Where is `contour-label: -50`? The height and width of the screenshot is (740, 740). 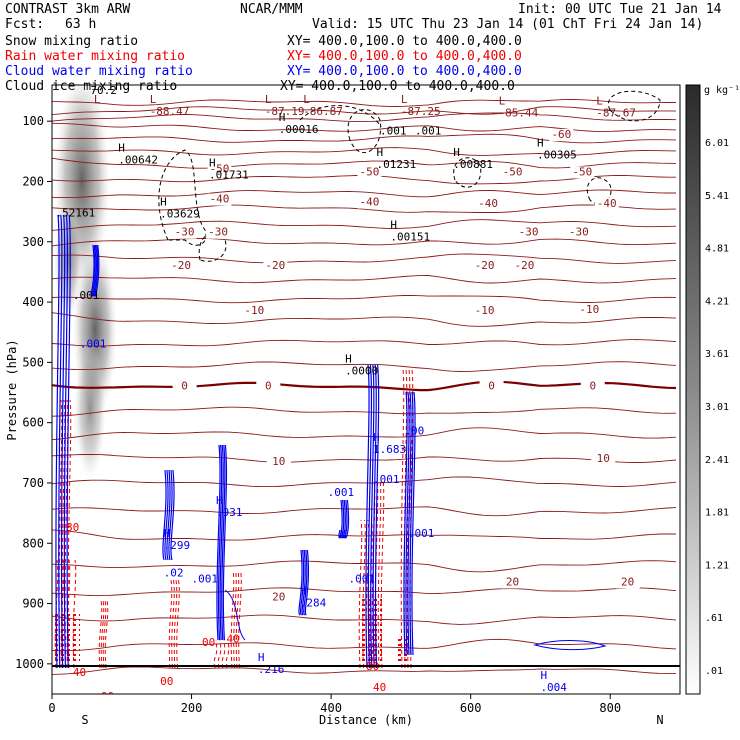
contour-label: -50 is located at coordinates (220, 168).